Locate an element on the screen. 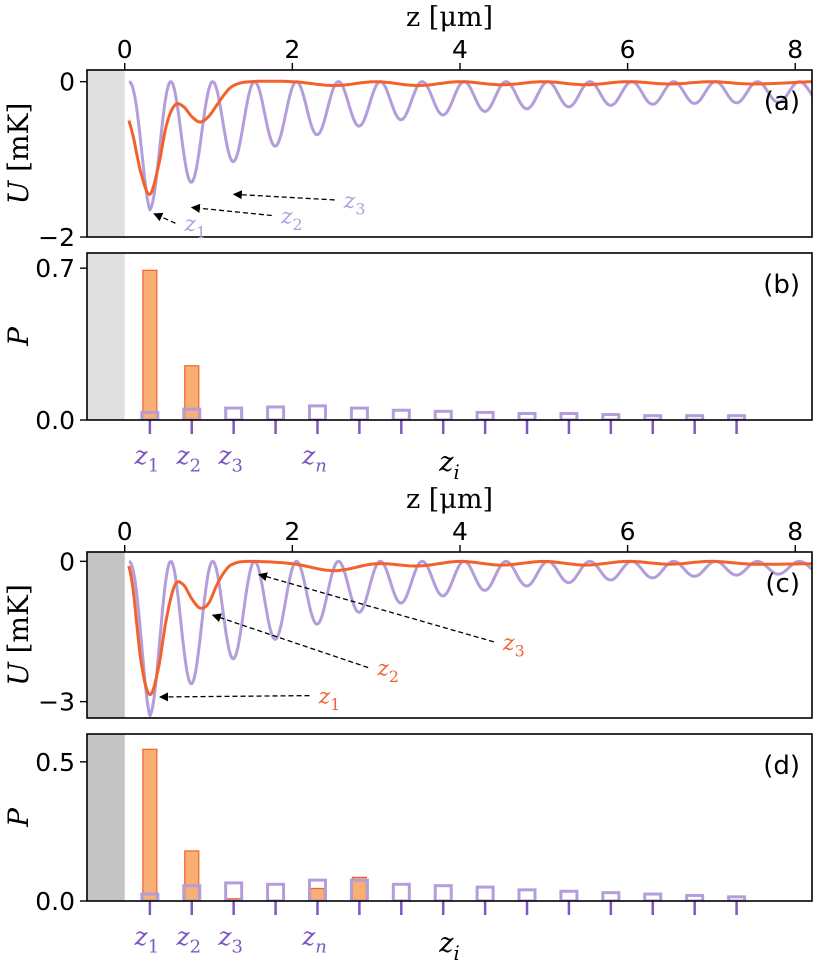  x-axis-label: zi is located at coordinates (448, 946).